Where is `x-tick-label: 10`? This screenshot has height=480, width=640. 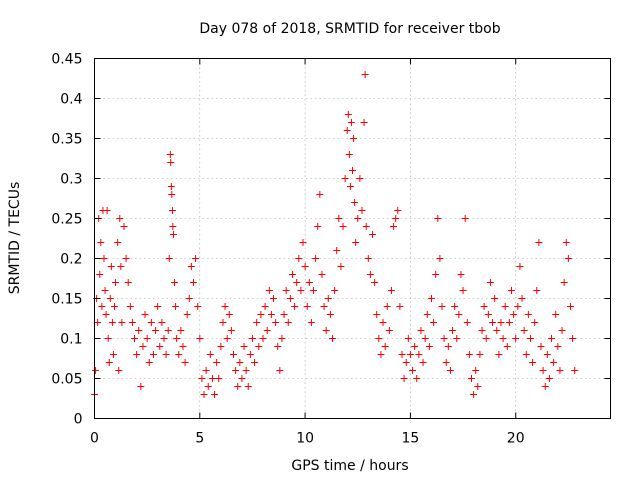 x-tick-label: 10 is located at coordinates (305, 439).